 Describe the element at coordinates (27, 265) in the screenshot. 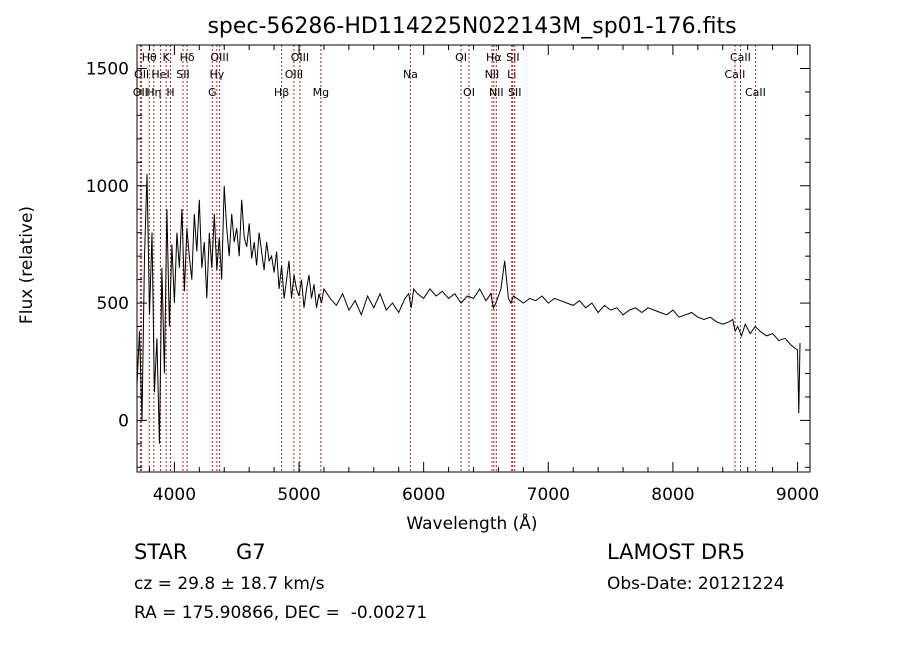

I see `y-axis-label: Flux (relative)` at that location.